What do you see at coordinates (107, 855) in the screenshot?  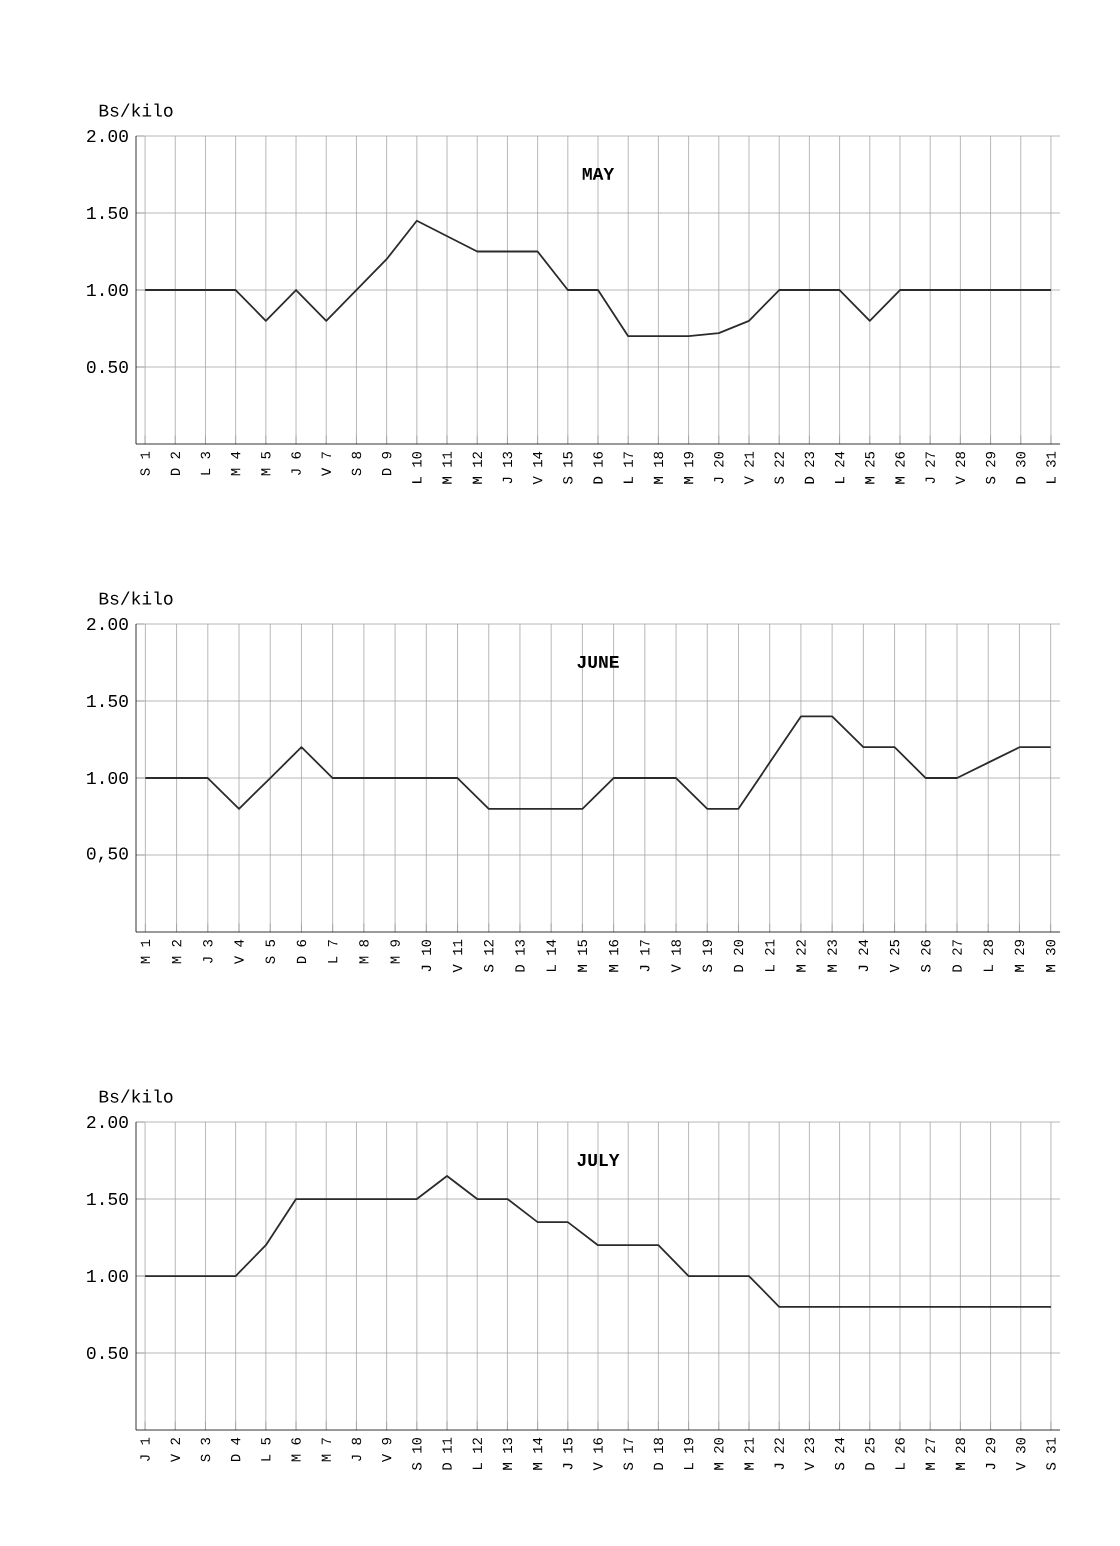 I see `y-tick-label: 0,50` at bounding box center [107, 855].